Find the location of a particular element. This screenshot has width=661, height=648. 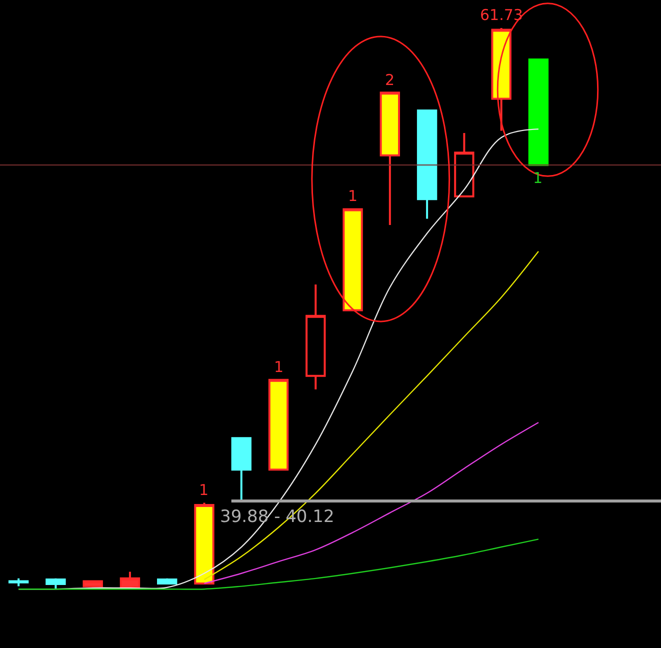

text: 2 is located at coordinates (390, 80).